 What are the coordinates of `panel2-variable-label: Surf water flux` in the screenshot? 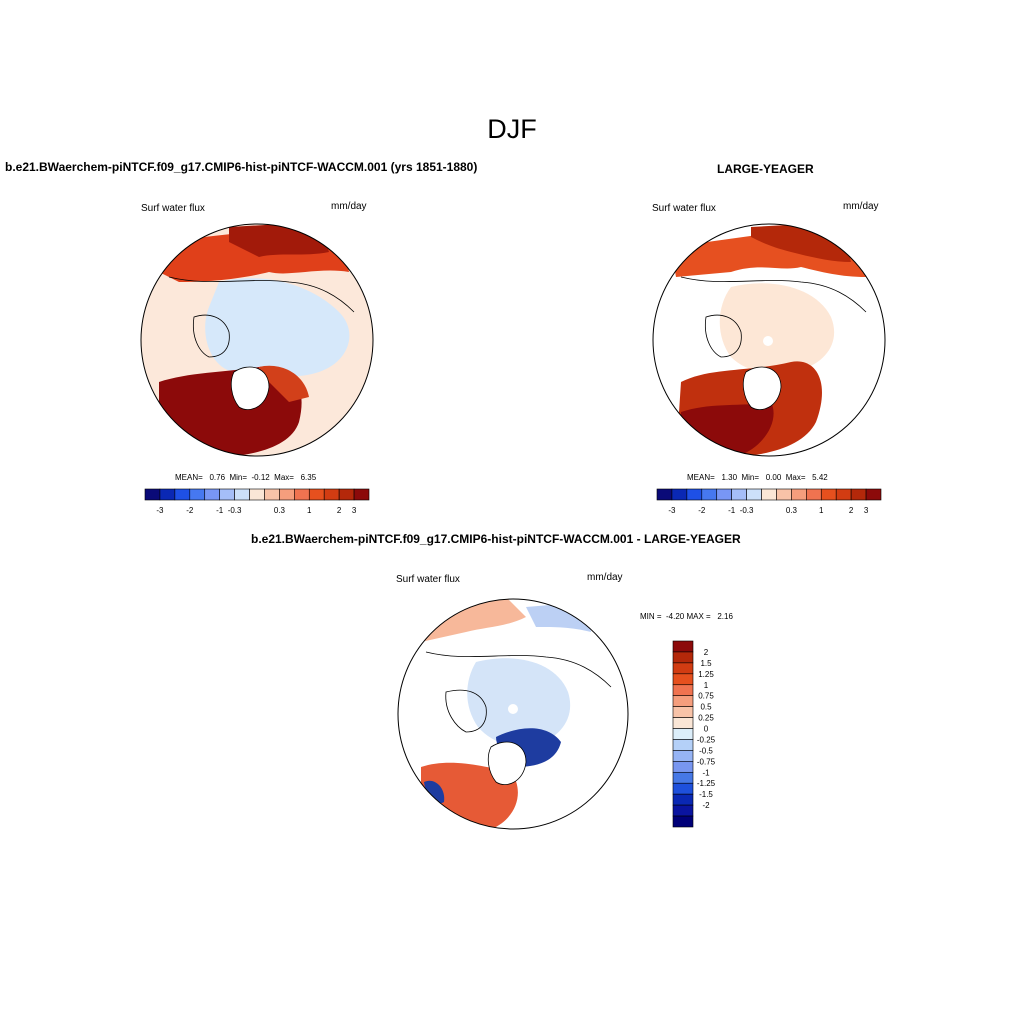 It's located at (684, 208).